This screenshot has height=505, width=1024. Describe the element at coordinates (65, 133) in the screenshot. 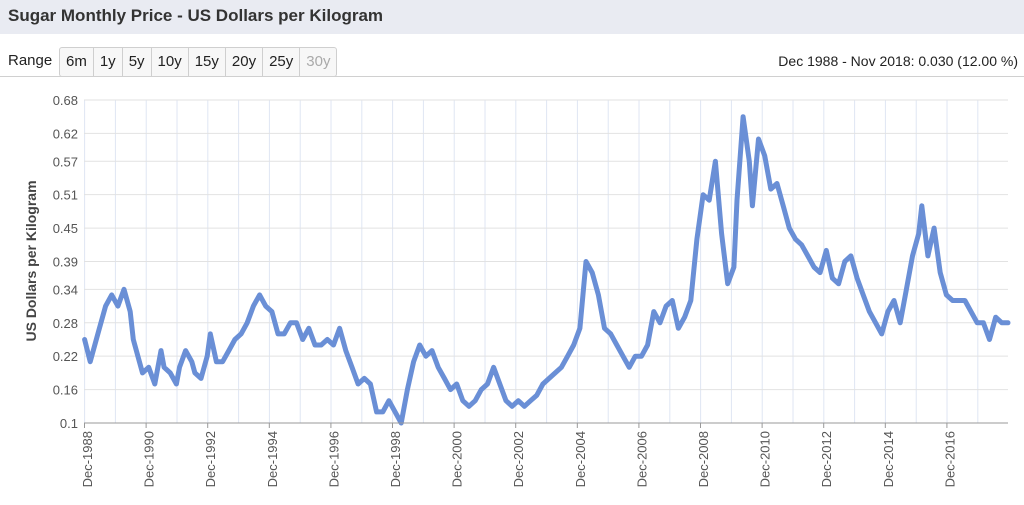

I see `y-tick-label: 0.62` at that location.